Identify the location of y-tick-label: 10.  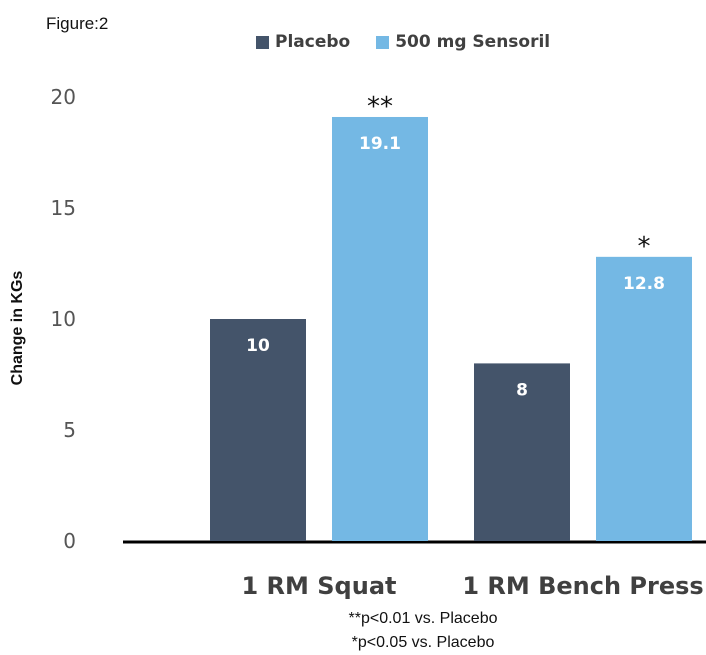
(63, 319).